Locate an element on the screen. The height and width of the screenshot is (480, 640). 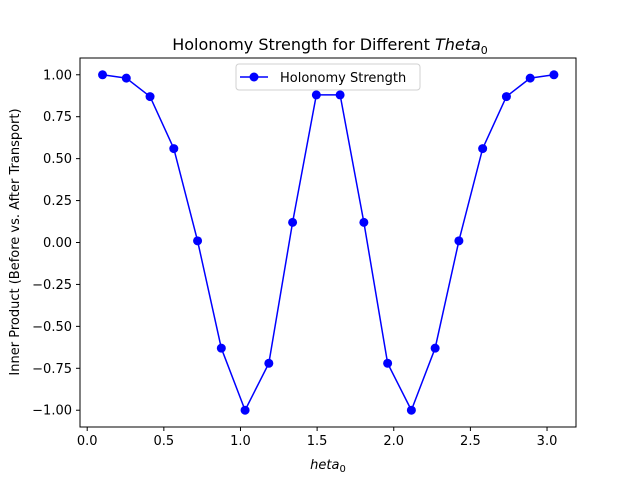
y-tick-label: 0.00 is located at coordinates (57, 243).